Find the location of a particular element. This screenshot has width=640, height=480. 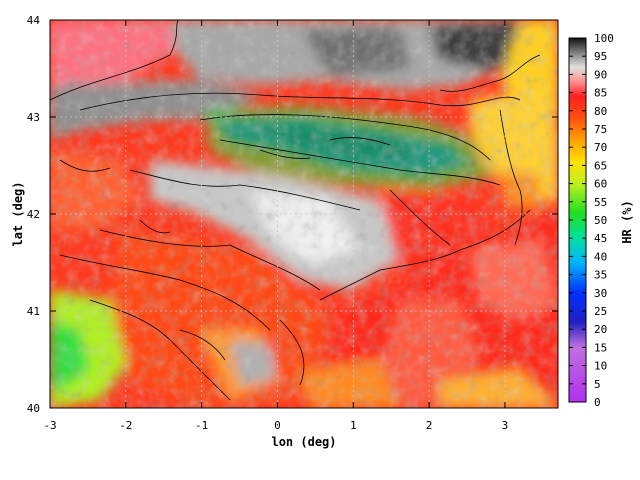

x-tick-label: -1 is located at coordinates (201, 425).